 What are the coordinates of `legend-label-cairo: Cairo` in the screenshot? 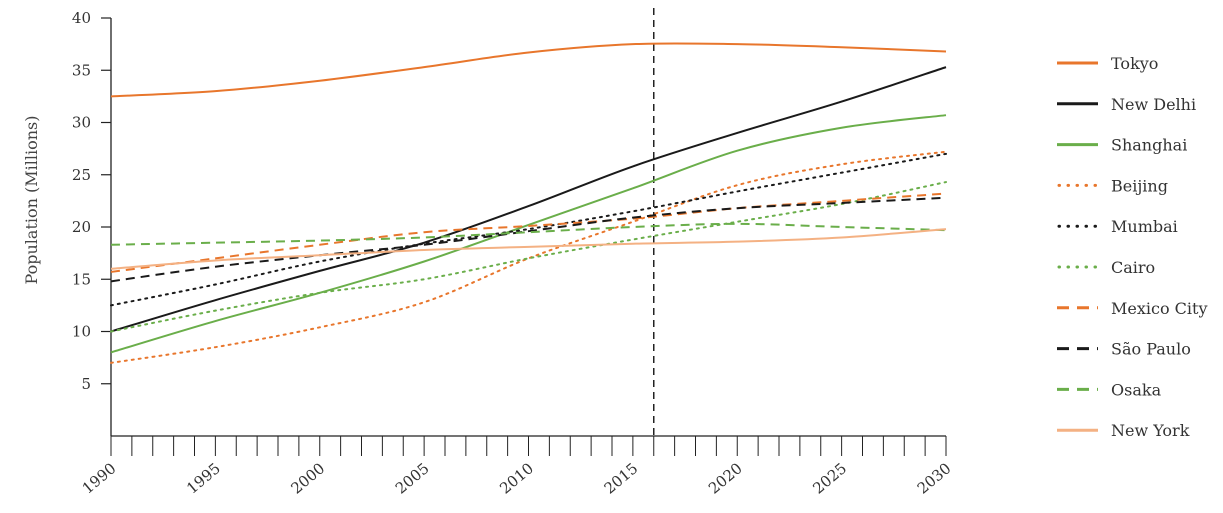 It's located at (1133, 267).